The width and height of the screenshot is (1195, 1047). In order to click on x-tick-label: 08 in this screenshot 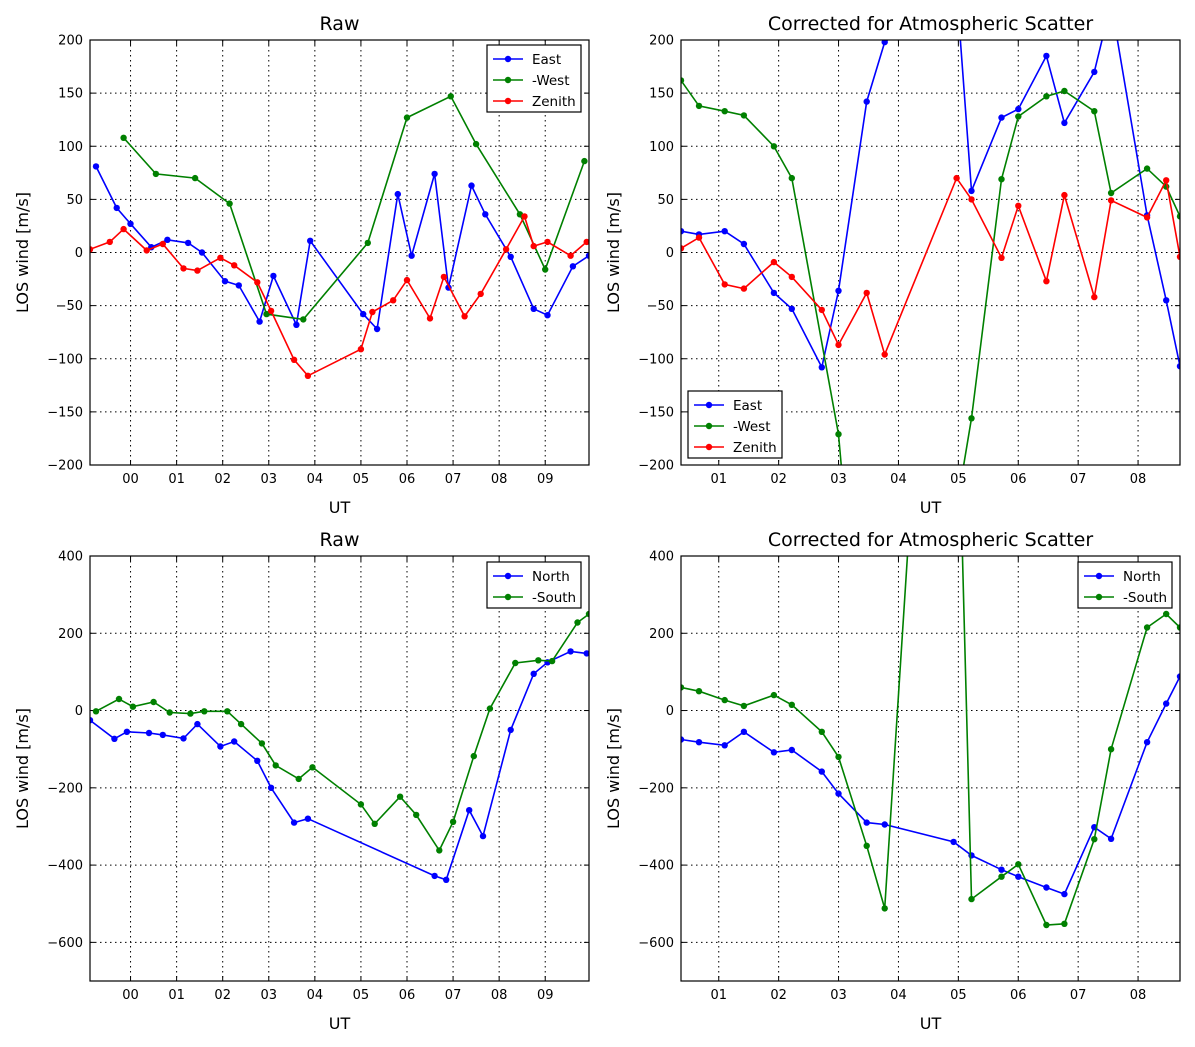, I will do `click(499, 995)`.